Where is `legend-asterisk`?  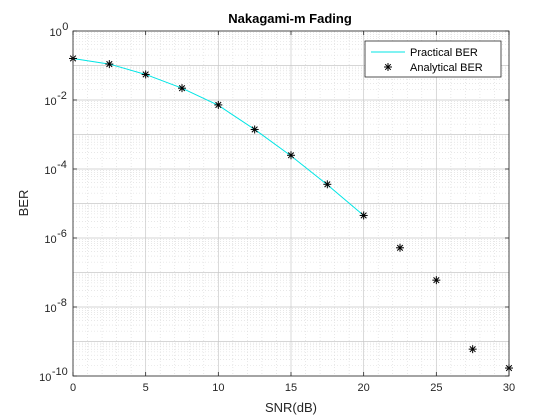 legend-asterisk is located at coordinates (388, 67).